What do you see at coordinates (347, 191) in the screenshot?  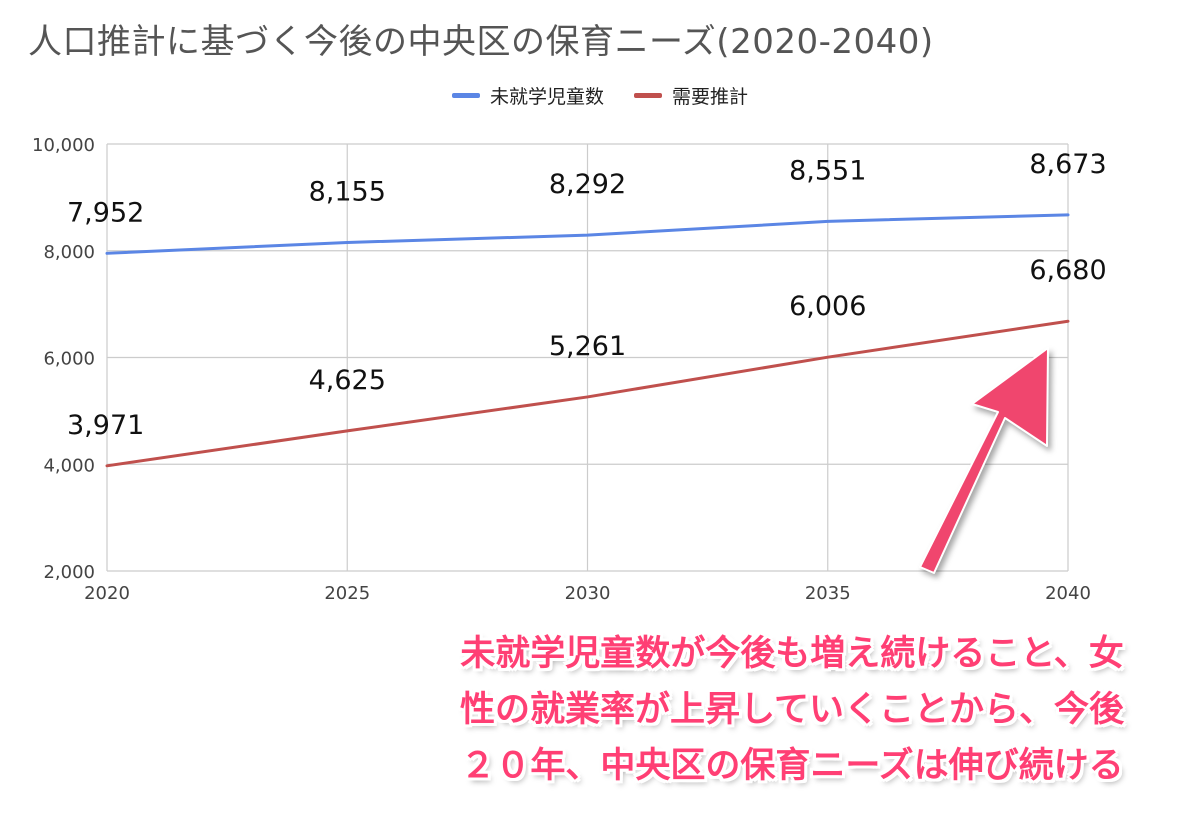 I see `data-label: 8,155` at bounding box center [347, 191].